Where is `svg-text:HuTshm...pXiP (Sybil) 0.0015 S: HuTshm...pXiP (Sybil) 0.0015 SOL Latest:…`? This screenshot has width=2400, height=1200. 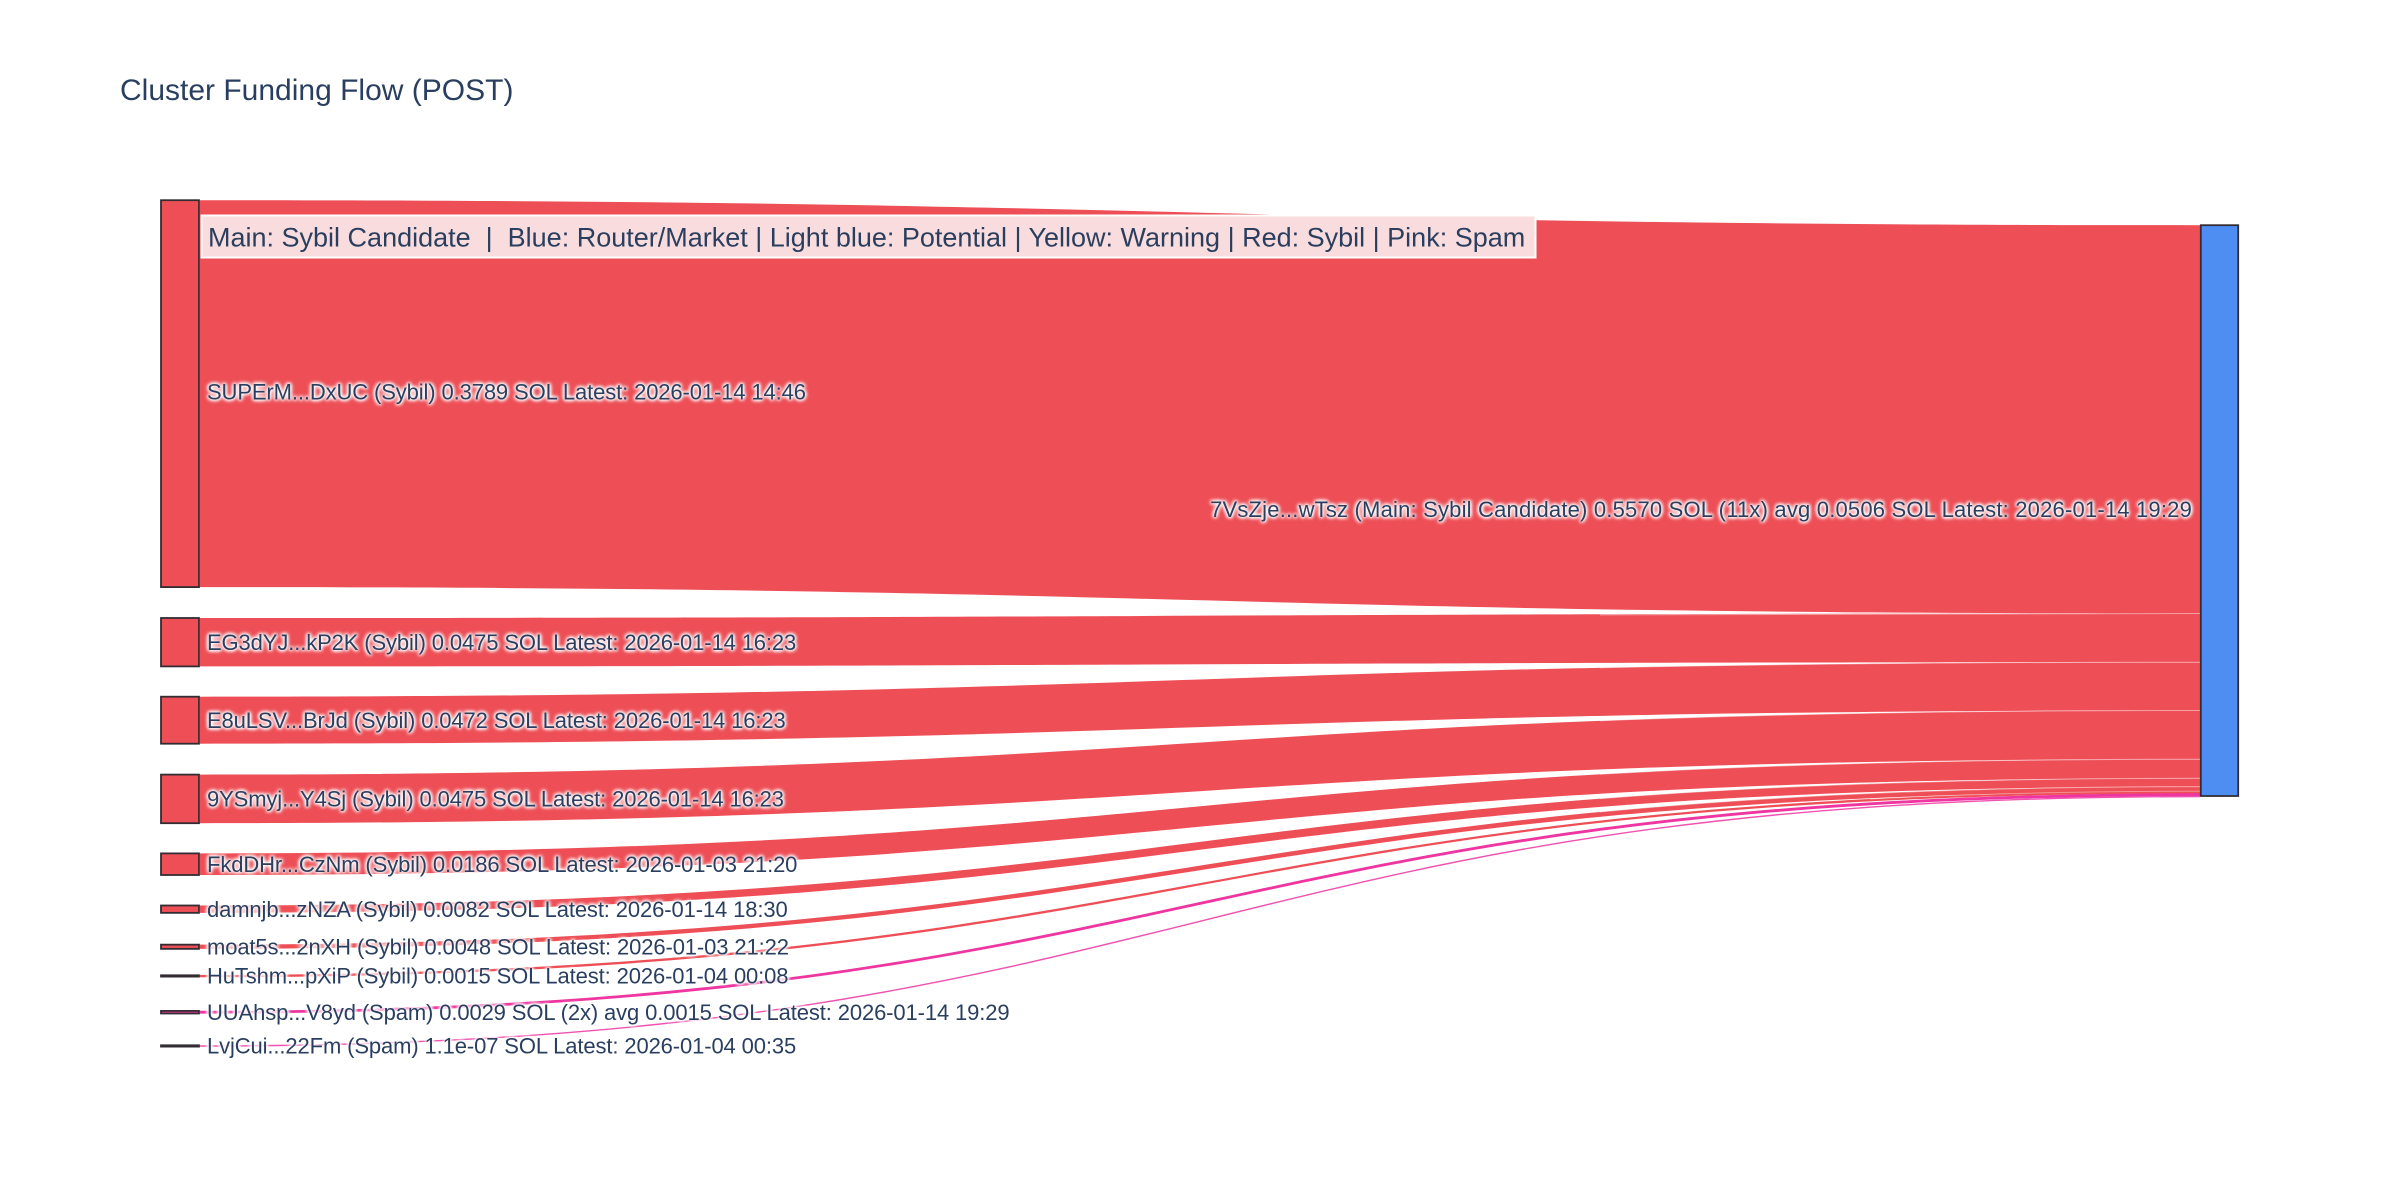 svg-text:HuTshm...pXiP (Sybil) 0.0015 S: HuTshm...pXiP (Sybil) 0.0015 SOL Latest:… is located at coordinates (497, 976).